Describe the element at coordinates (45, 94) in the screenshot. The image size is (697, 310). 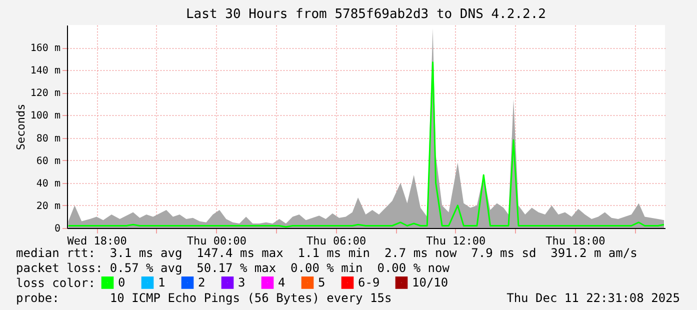
I see `y-tick-label: 120 m` at that location.